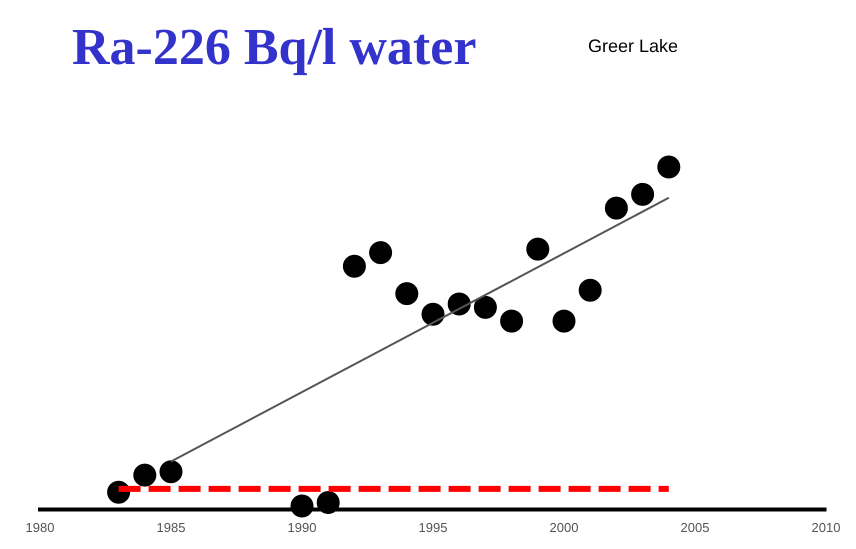  I want to click on x-tick-label: 1980, so click(40, 527).